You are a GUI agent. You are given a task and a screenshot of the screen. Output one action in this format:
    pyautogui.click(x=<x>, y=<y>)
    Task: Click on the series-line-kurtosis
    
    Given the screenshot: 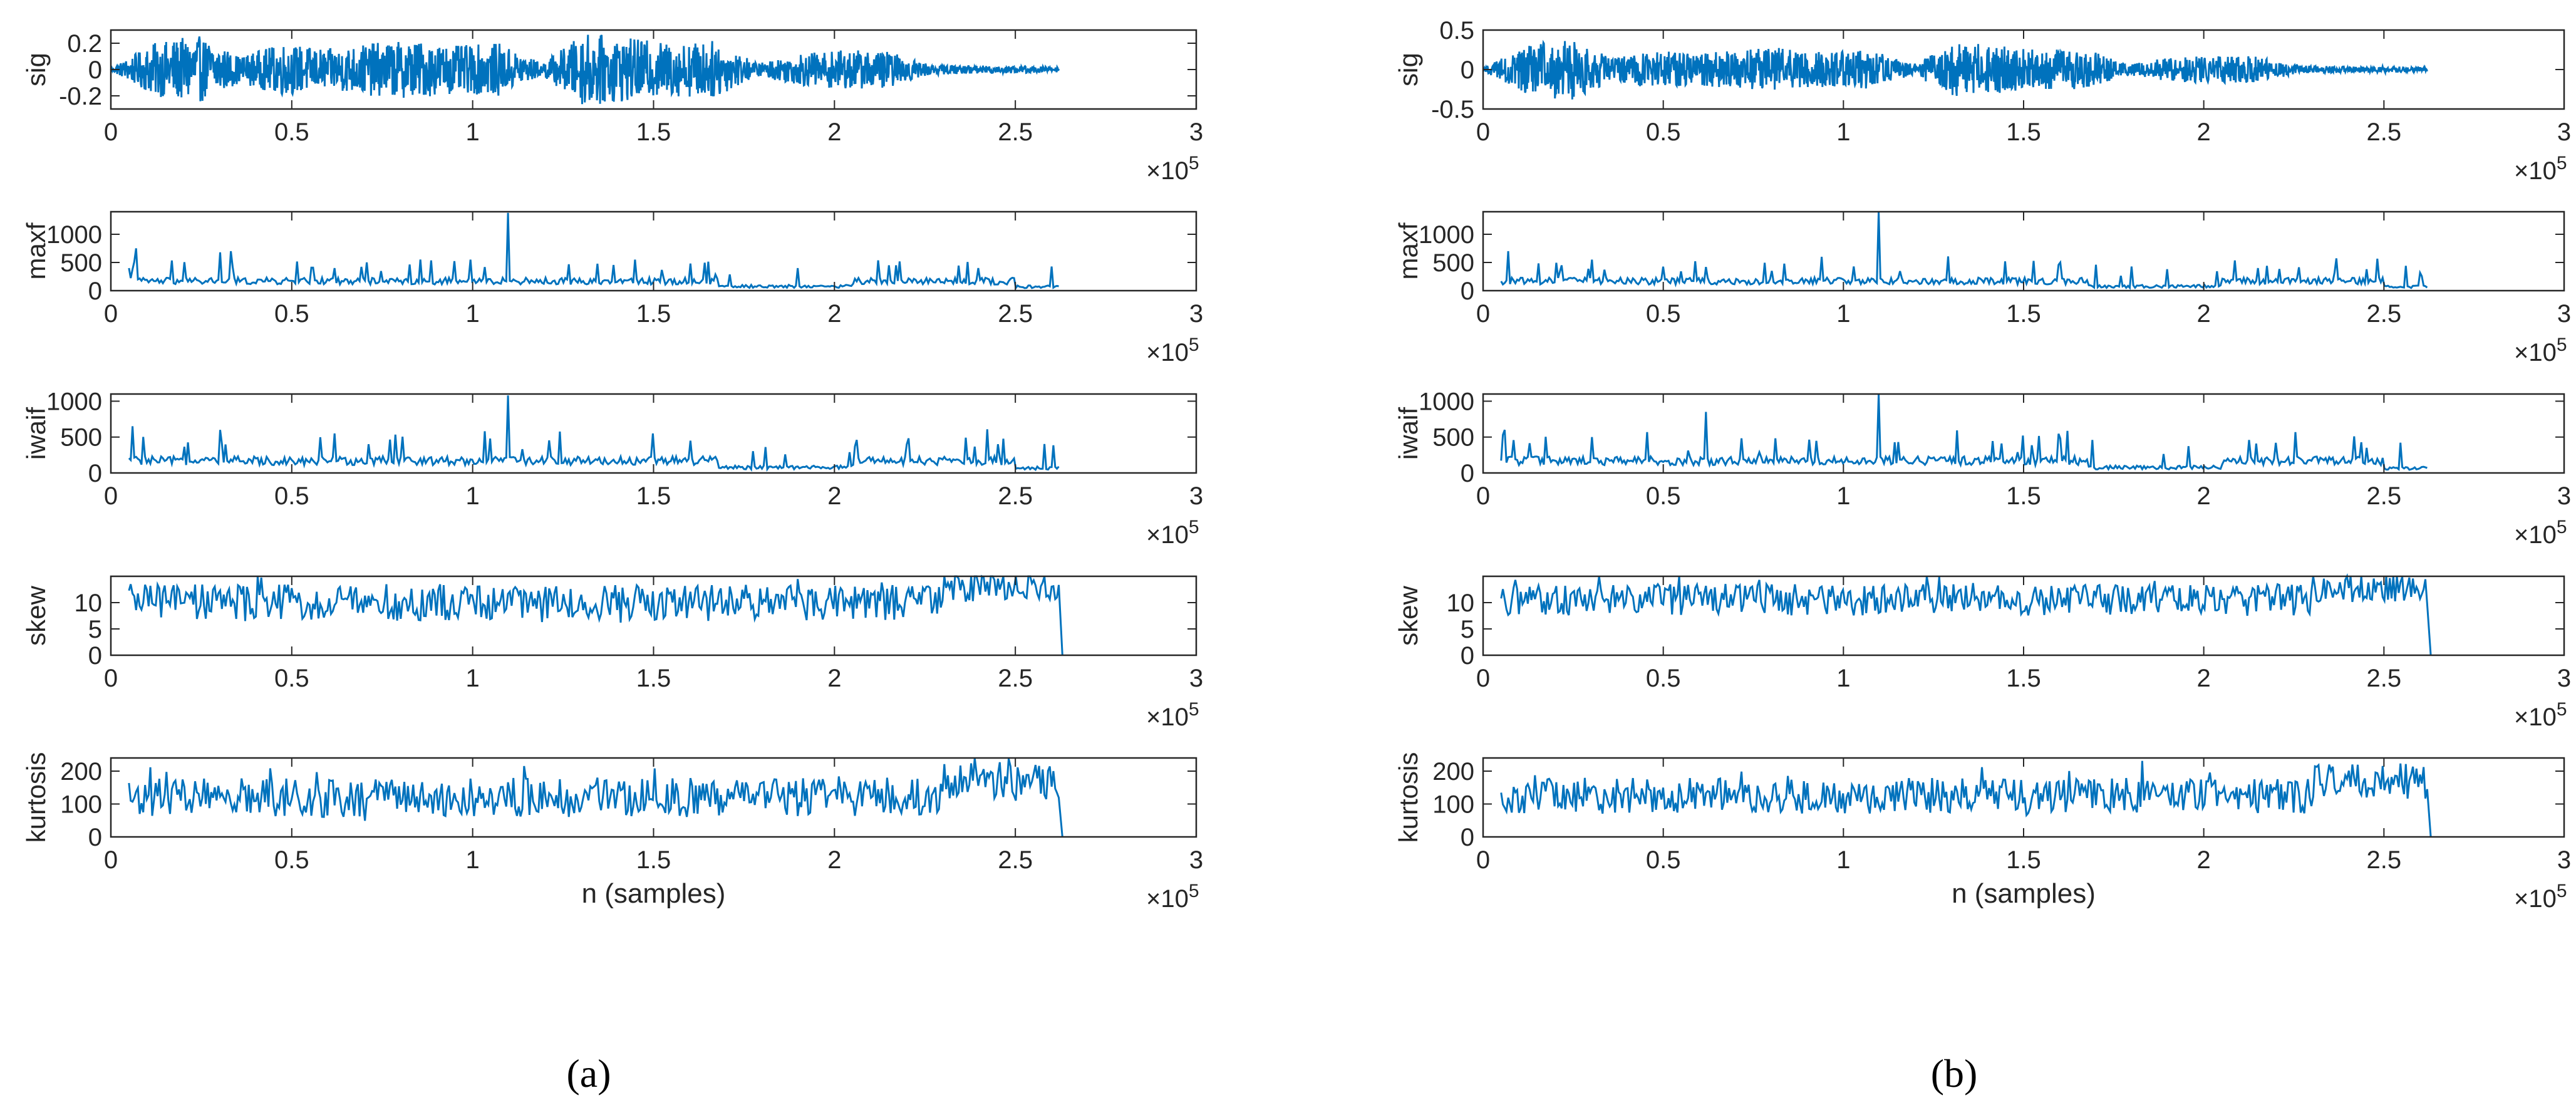 What is the action you would take?
    pyautogui.click(x=595, y=798)
    